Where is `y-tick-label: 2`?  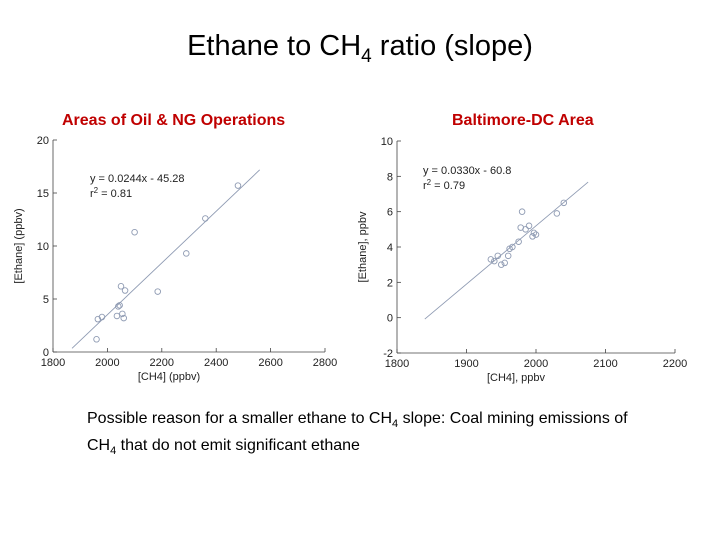 y-tick-label: 2 is located at coordinates (390, 283).